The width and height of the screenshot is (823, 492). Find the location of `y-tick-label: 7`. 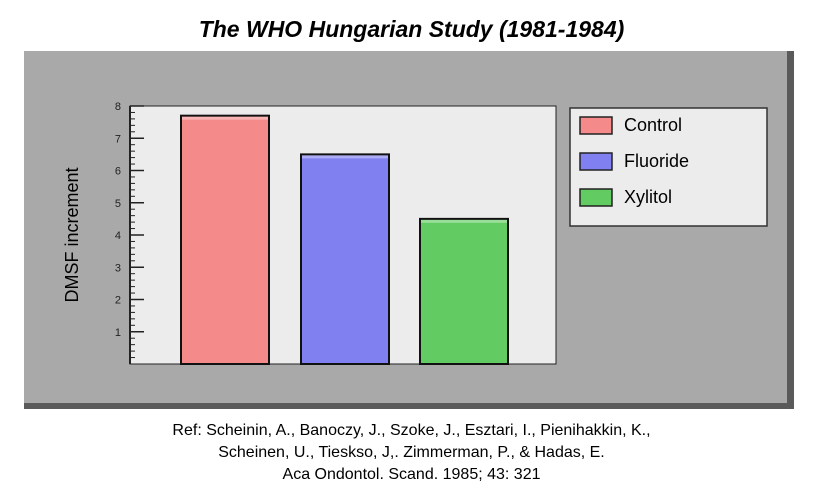

y-tick-label: 7 is located at coordinates (118, 139).